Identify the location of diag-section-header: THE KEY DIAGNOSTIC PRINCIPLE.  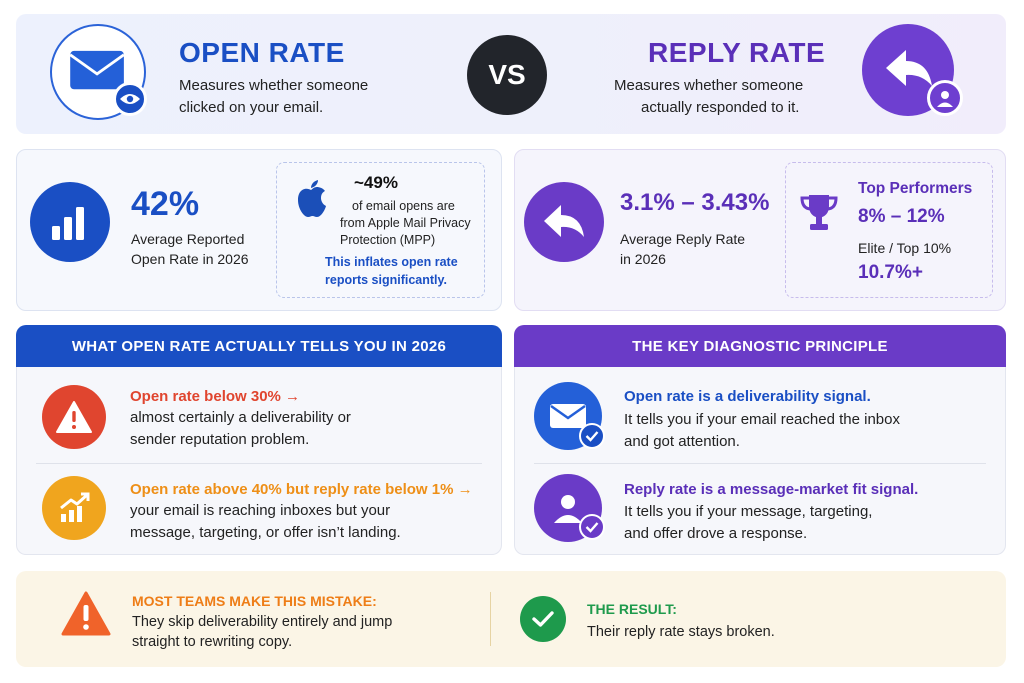
(760, 346).